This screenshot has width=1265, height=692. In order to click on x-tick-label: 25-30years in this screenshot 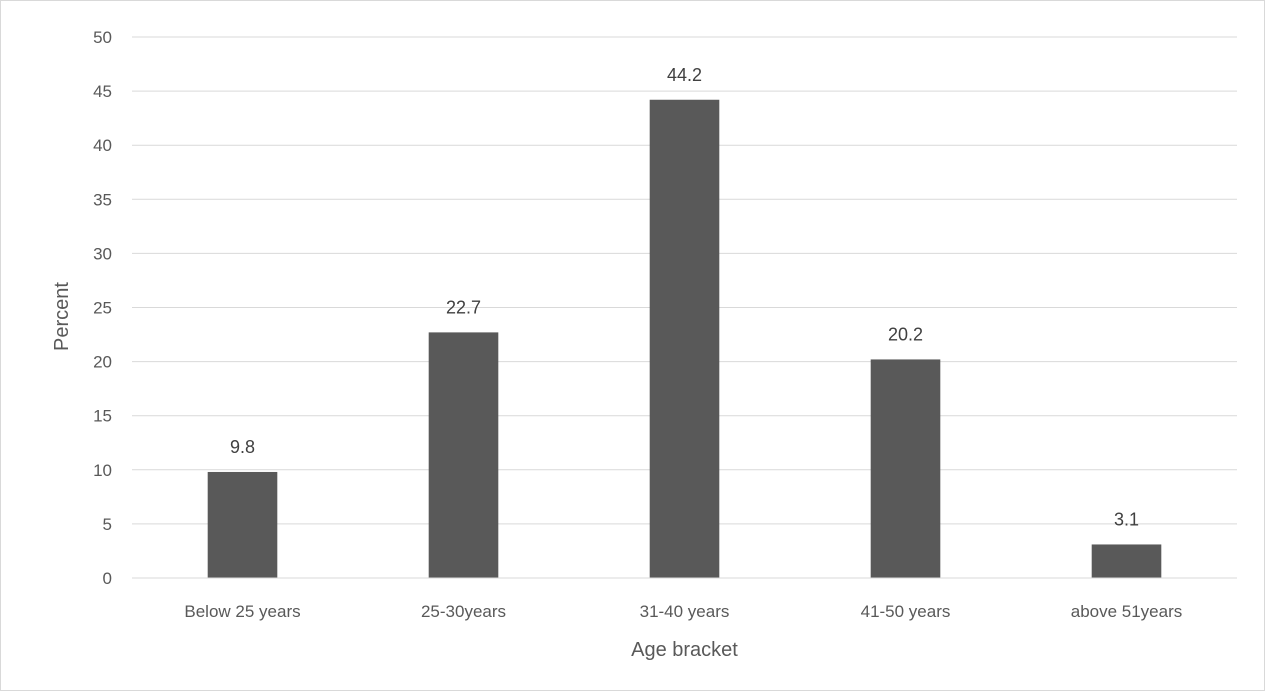, I will do `click(463, 611)`.